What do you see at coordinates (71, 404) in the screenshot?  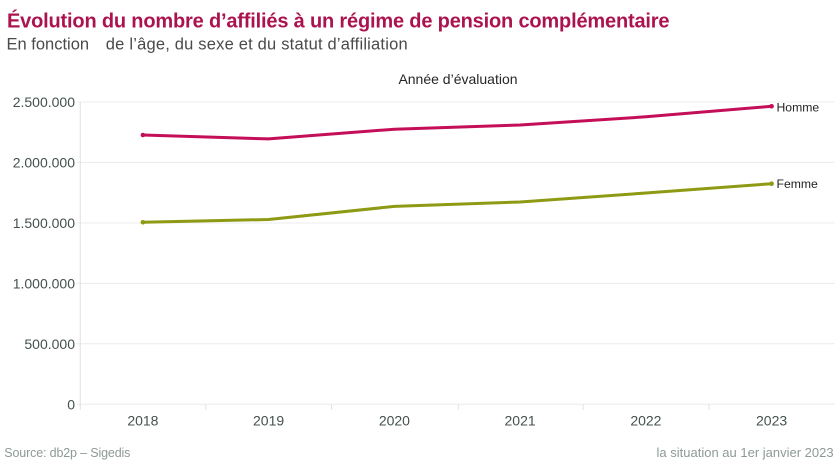 I see `svg-text: 0` at bounding box center [71, 404].